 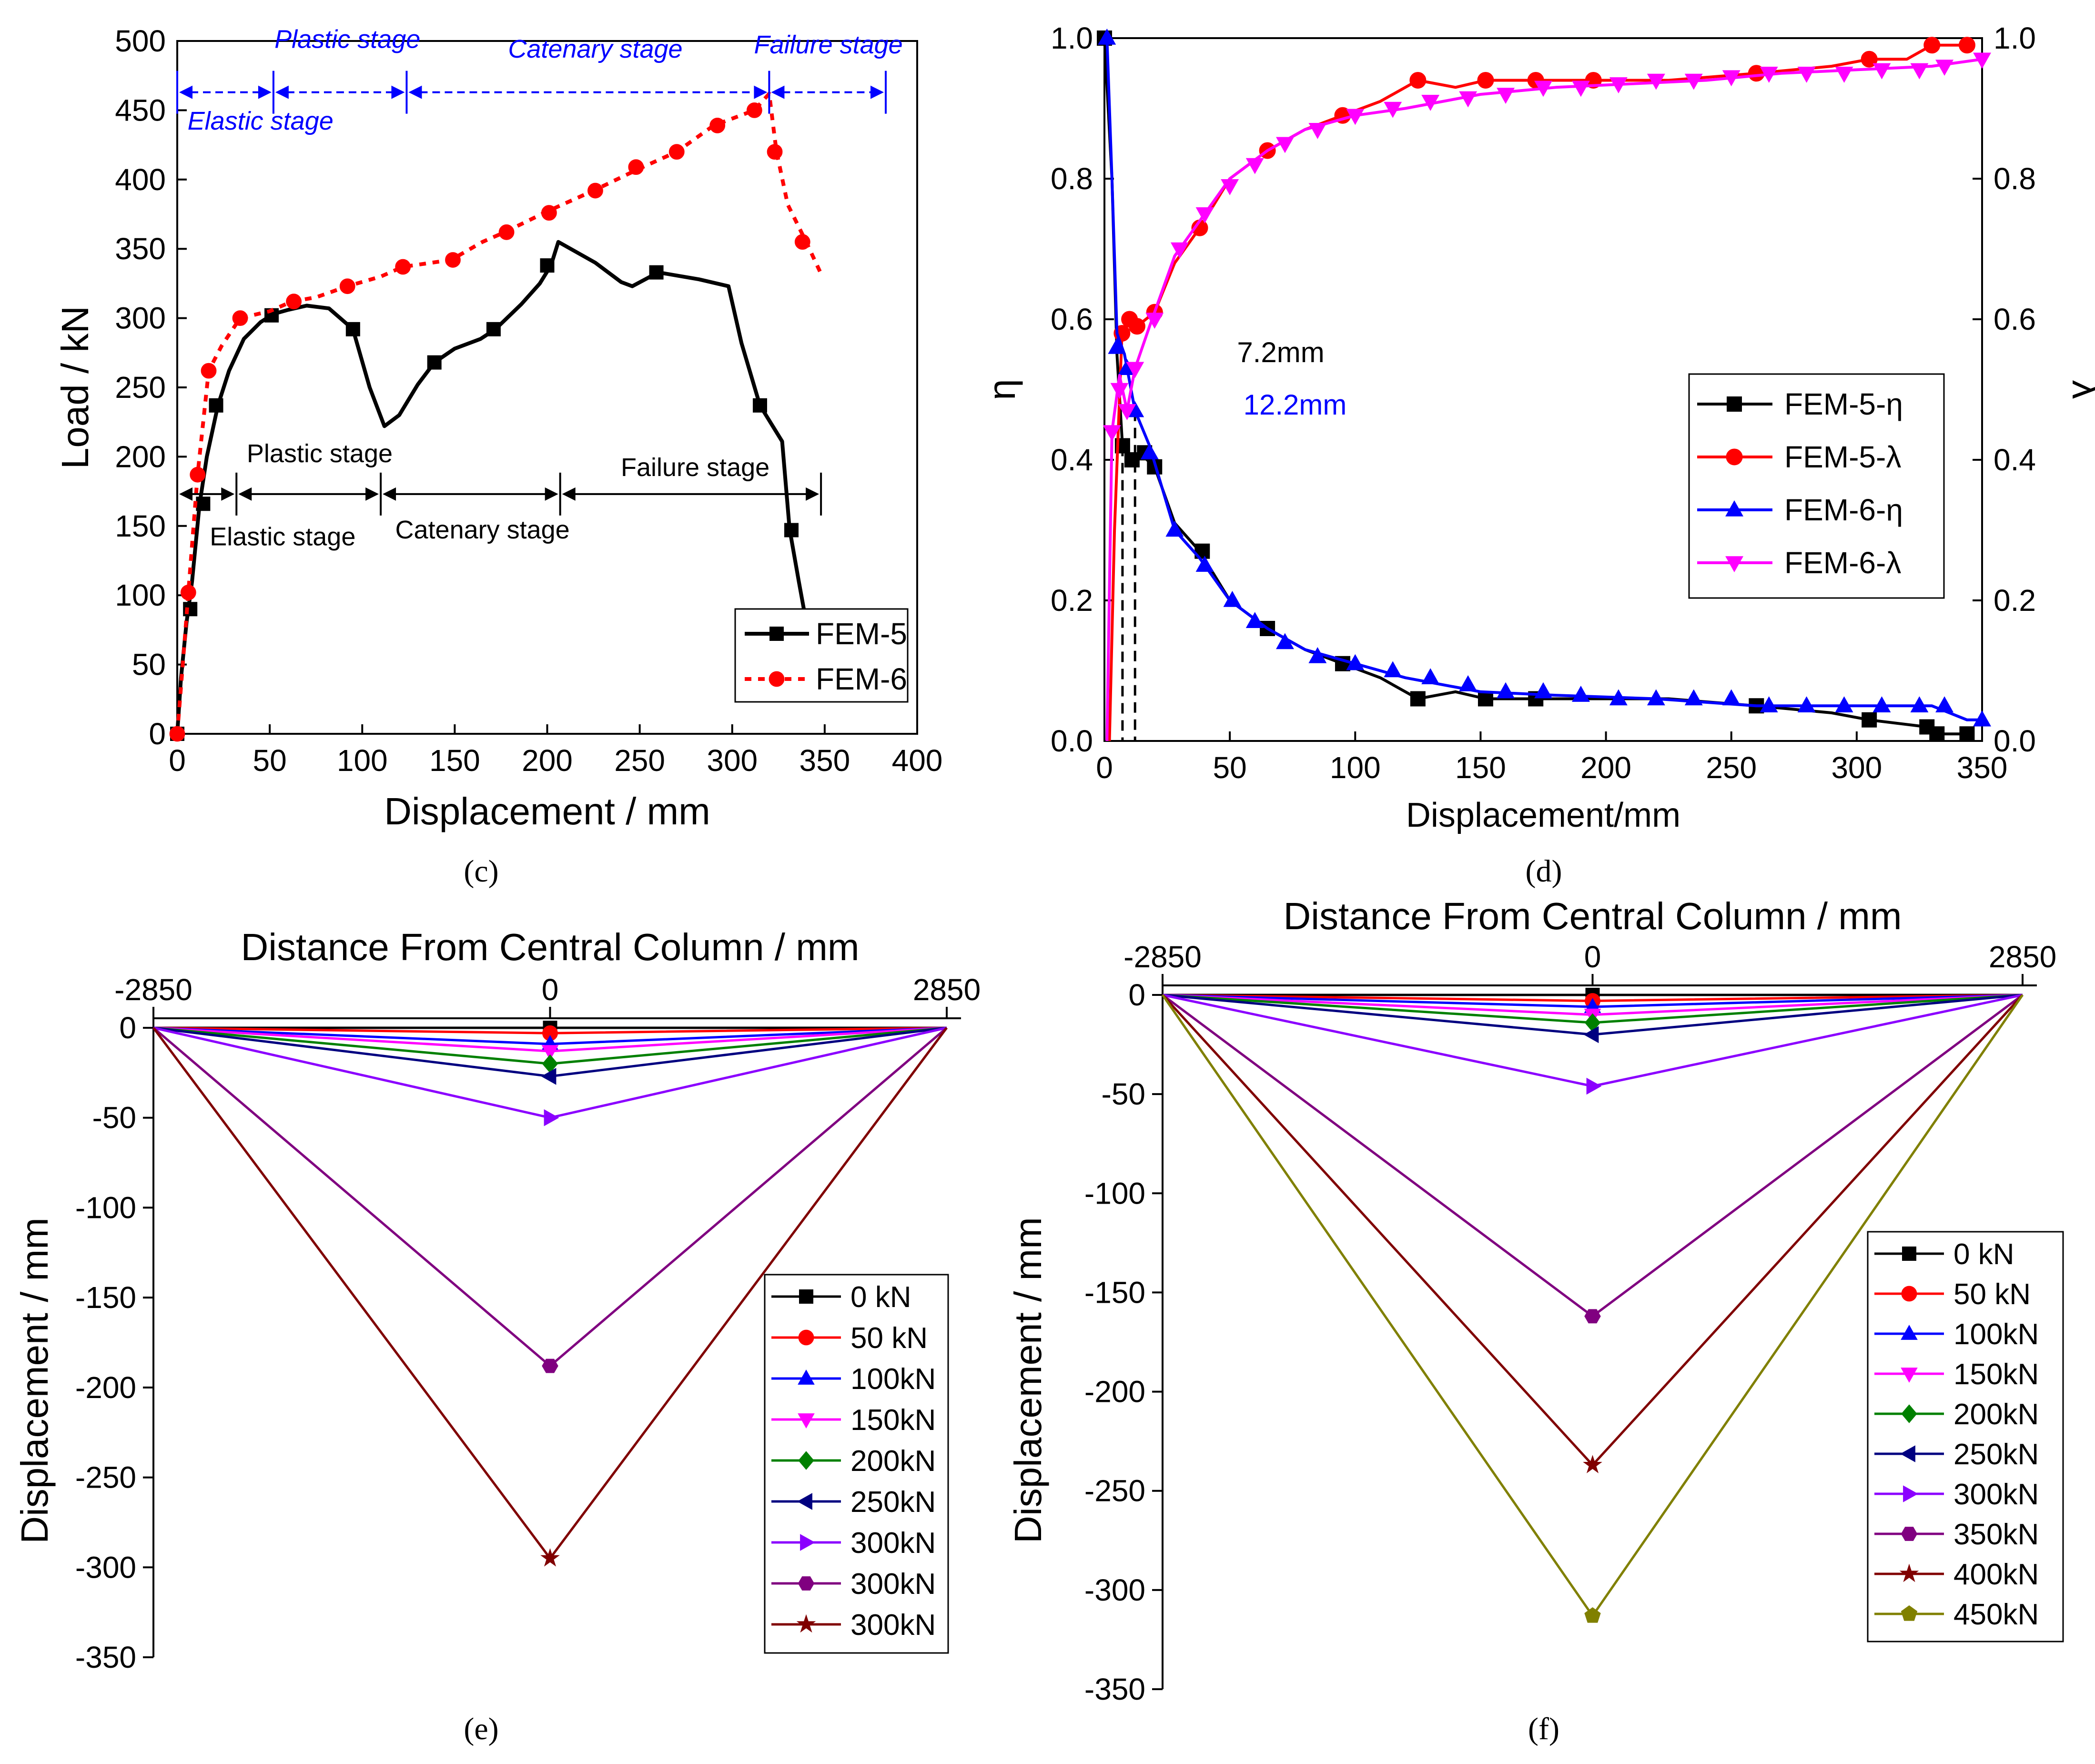 What do you see at coordinates (1163, 957) in the screenshot?
I see `x-tick-label: -2850` at bounding box center [1163, 957].